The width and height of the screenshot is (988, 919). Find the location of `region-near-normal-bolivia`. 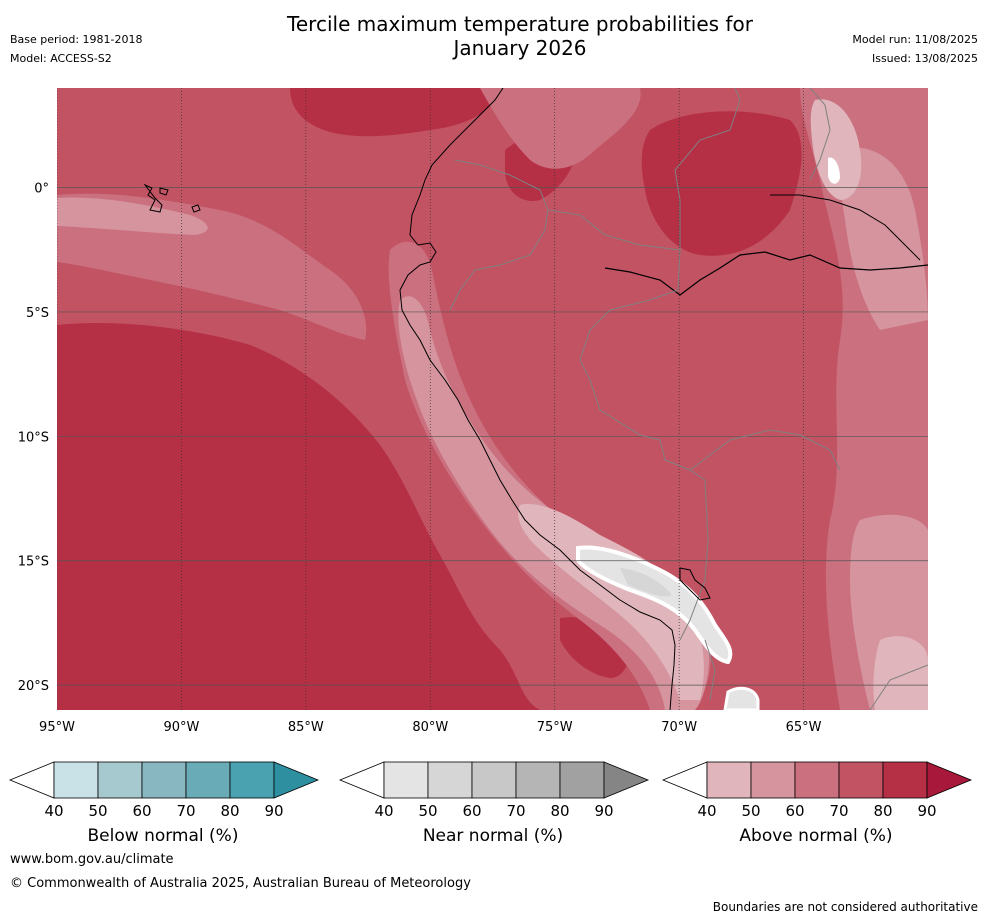

region-near-normal-bolivia is located at coordinates (741, 698).